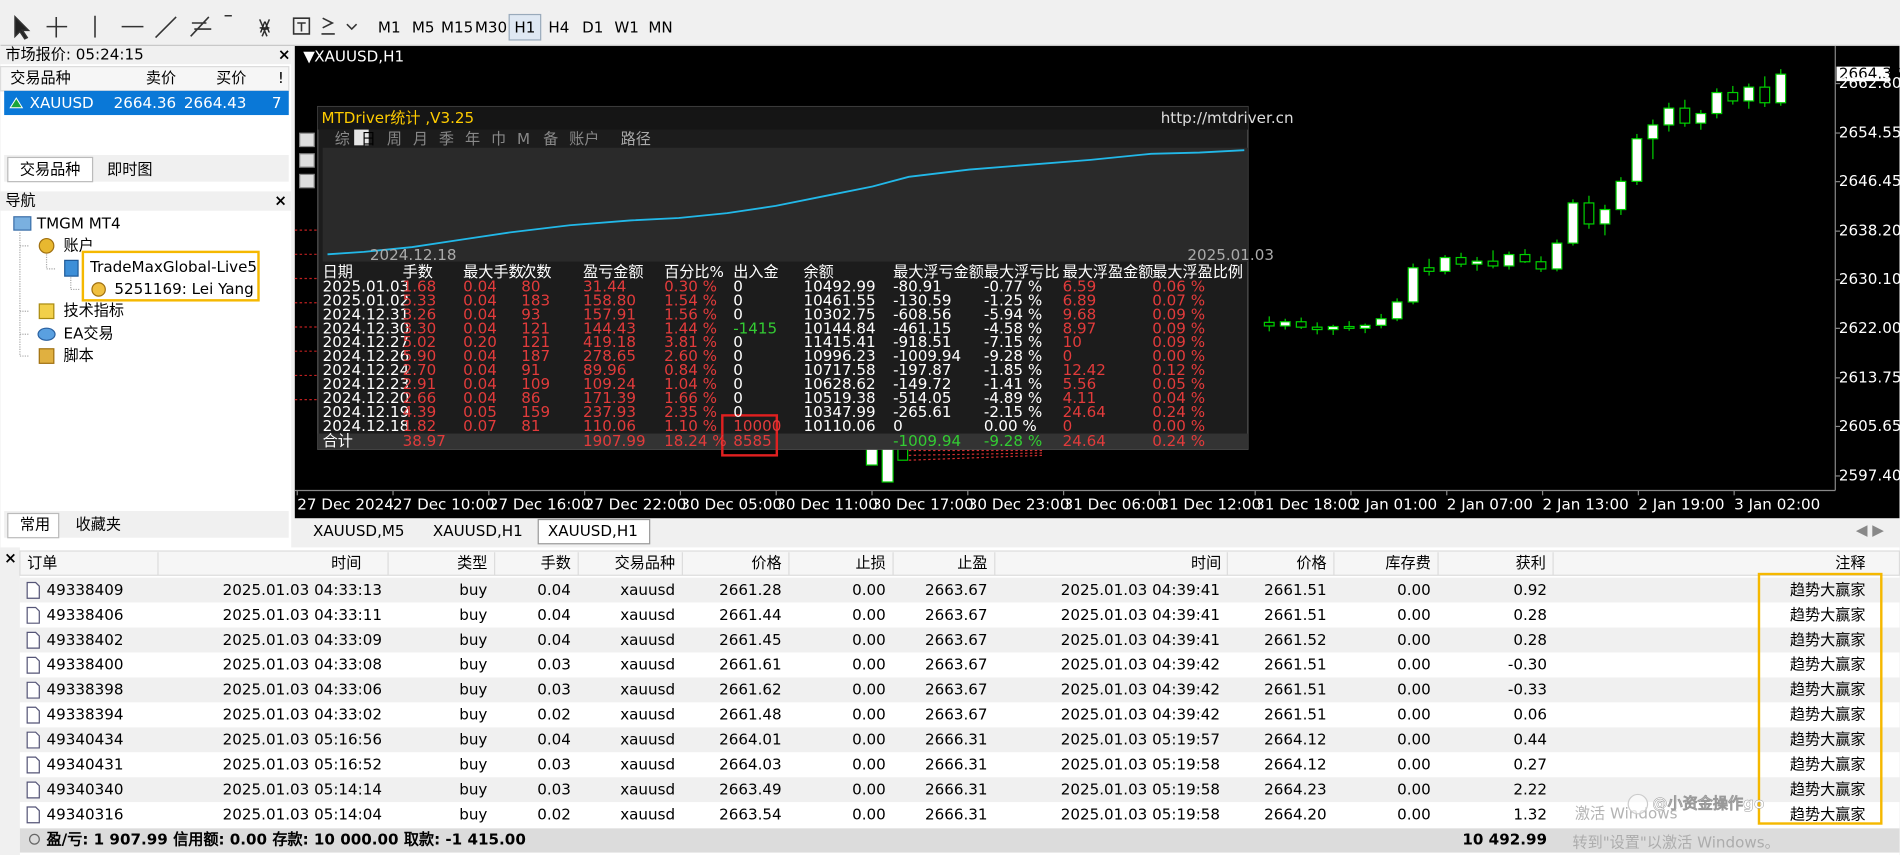  What do you see at coordinates (33, 615) in the screenshot?
I see `order-icon` at bounding box center [33, 615].